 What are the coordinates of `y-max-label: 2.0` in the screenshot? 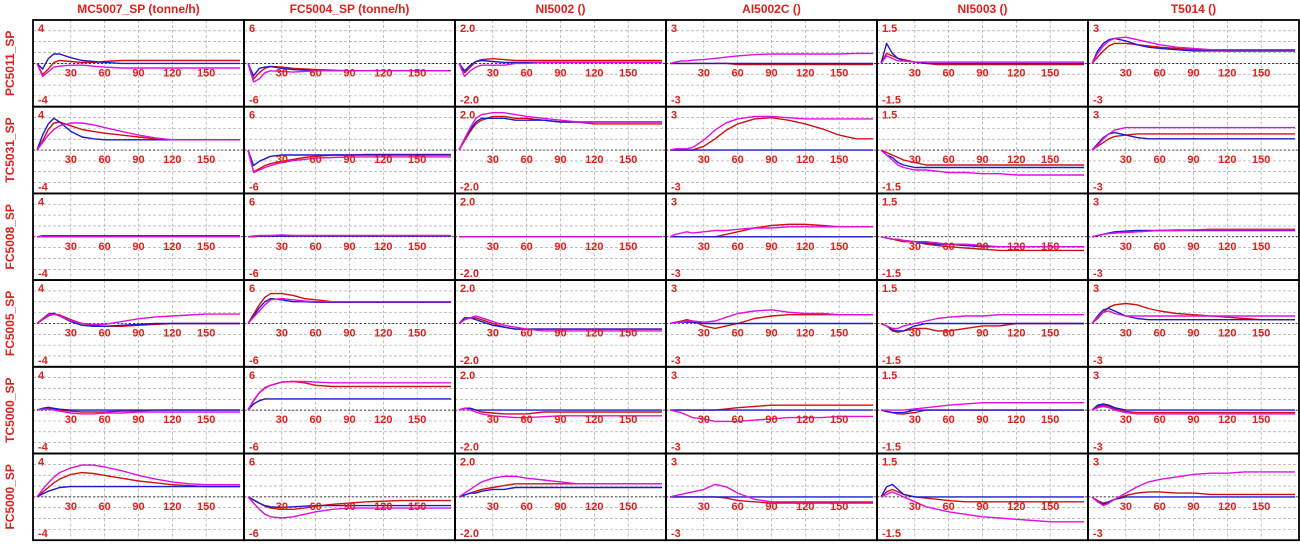 It's located at (467, 463).